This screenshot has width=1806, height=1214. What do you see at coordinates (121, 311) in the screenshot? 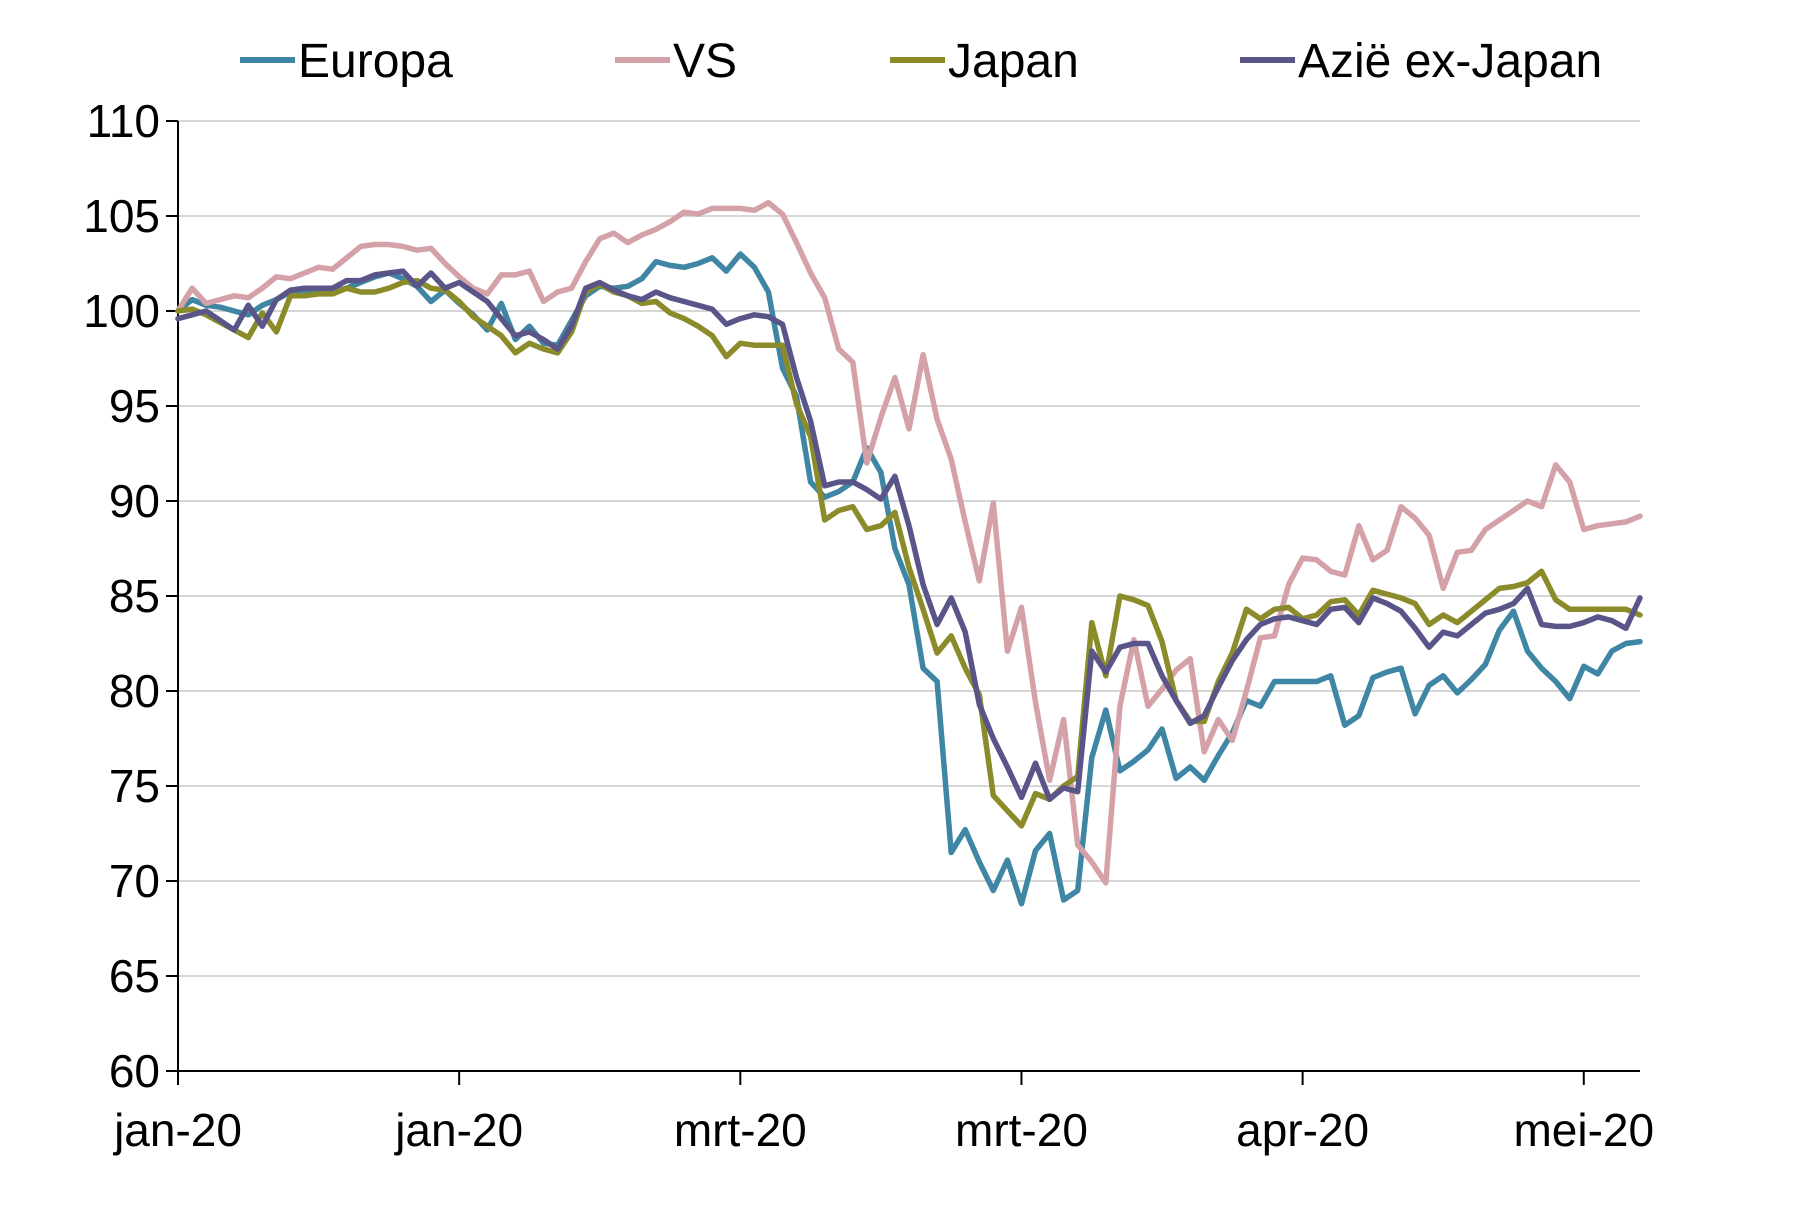
I see `y-tick-label: 100` at bounding box center [121, 311].